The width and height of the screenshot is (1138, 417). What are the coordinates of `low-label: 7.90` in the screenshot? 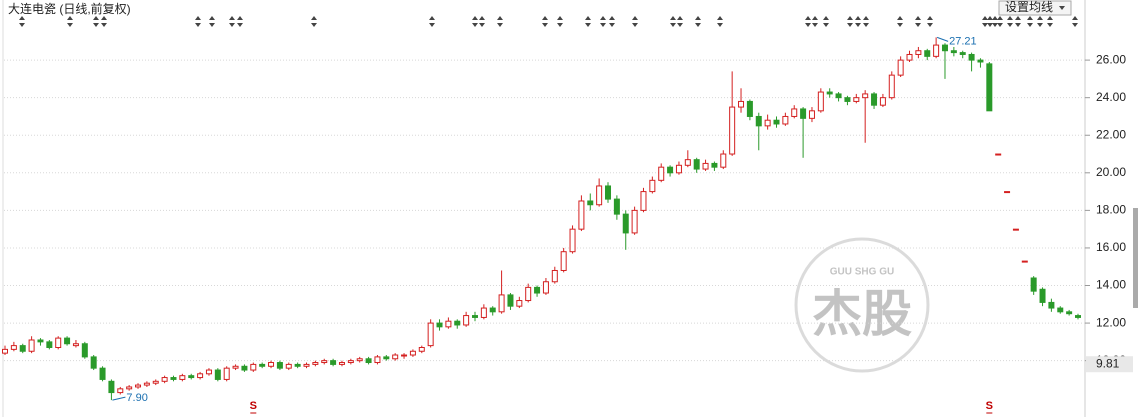 It's located at (136, 398).